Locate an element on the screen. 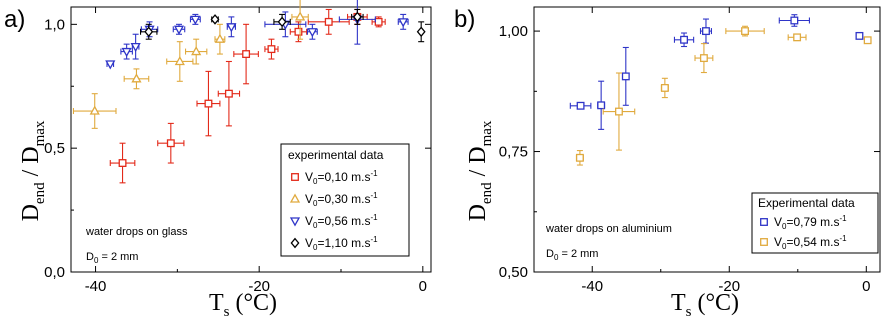  panel-b-legend-label: V0=0,54 m.s-1 is located at coordinates (810, 242).